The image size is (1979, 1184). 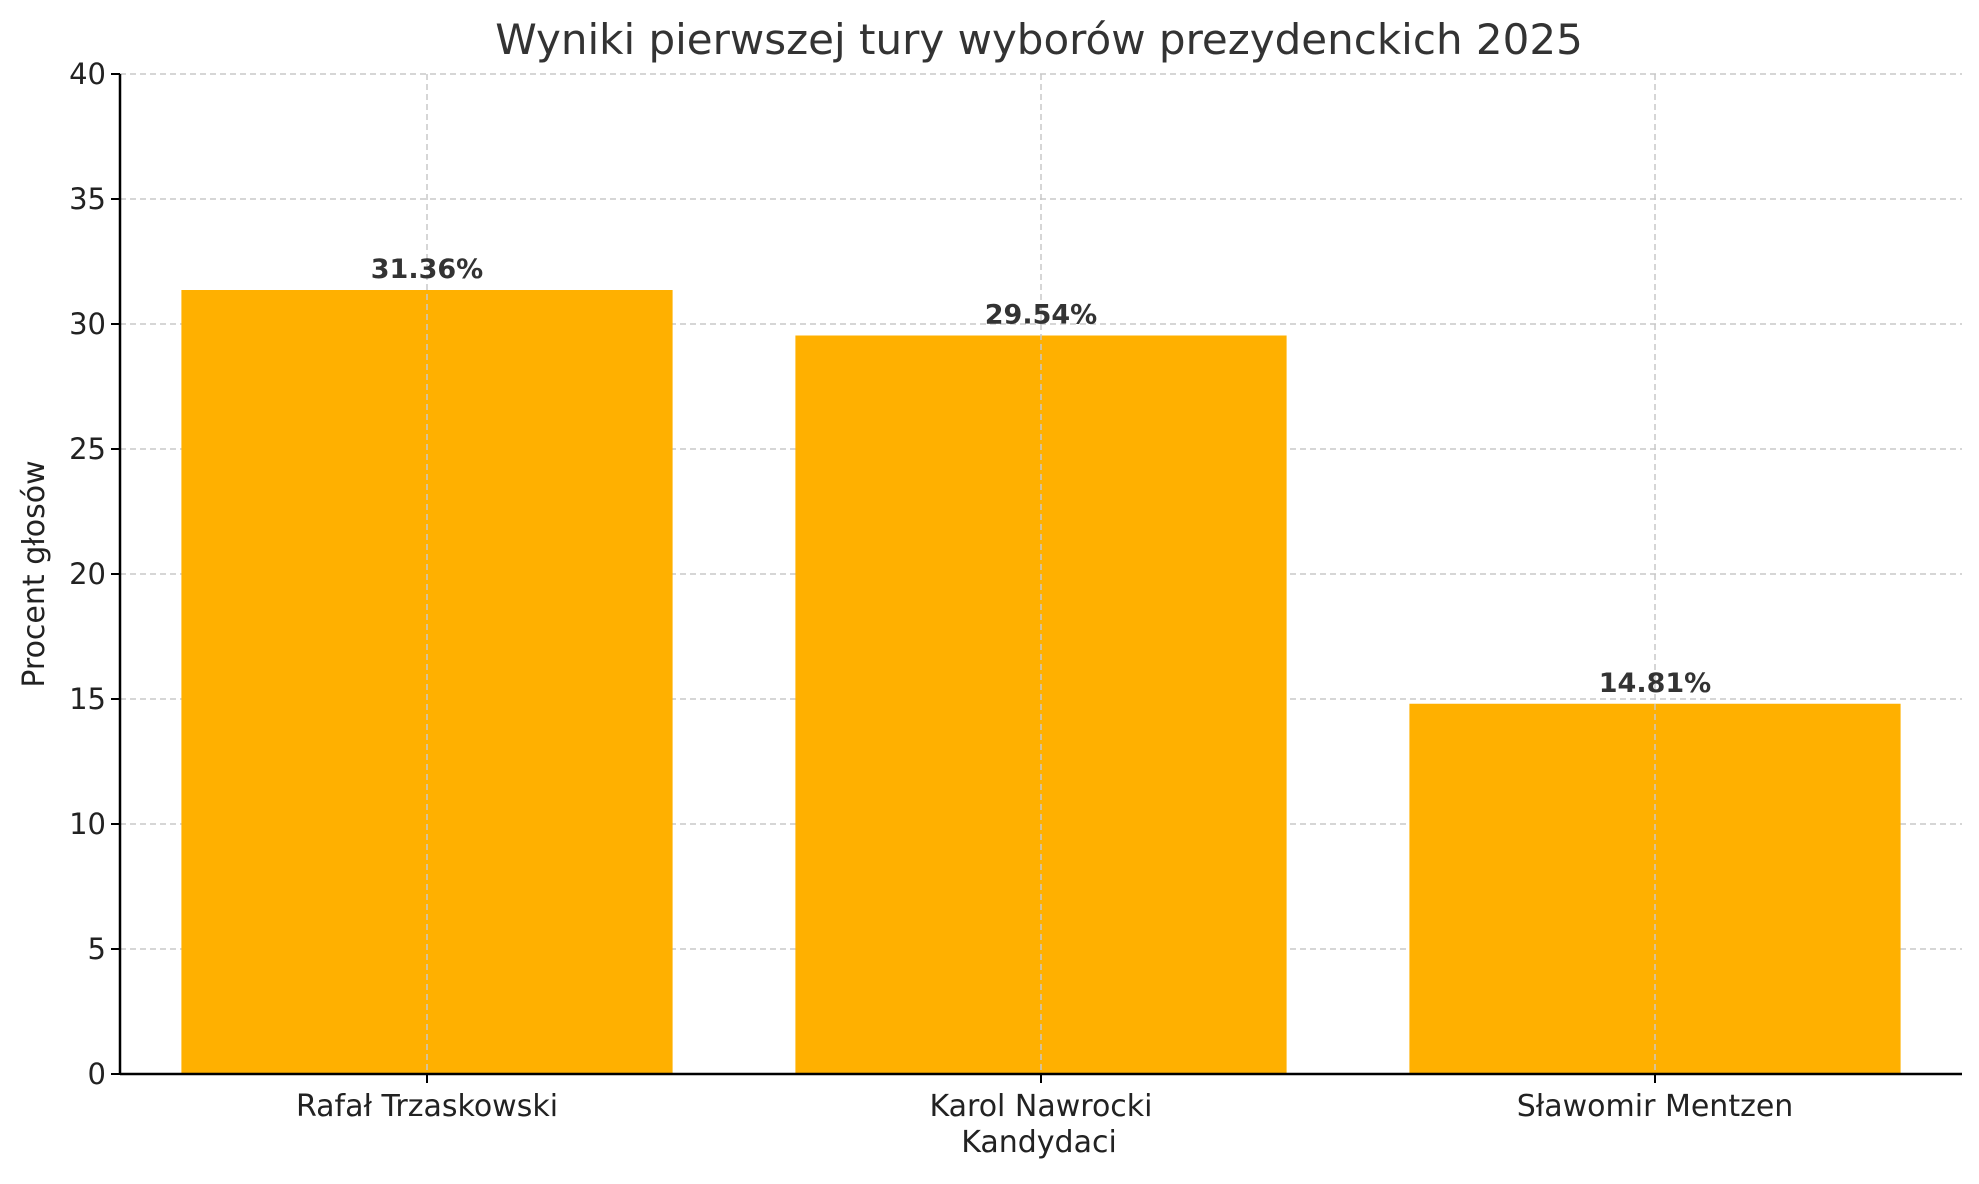 What do you see at coordinates (87, 574) in the screenshot?
I see `y-tick-label: 20` at bounding box center [87, 574].